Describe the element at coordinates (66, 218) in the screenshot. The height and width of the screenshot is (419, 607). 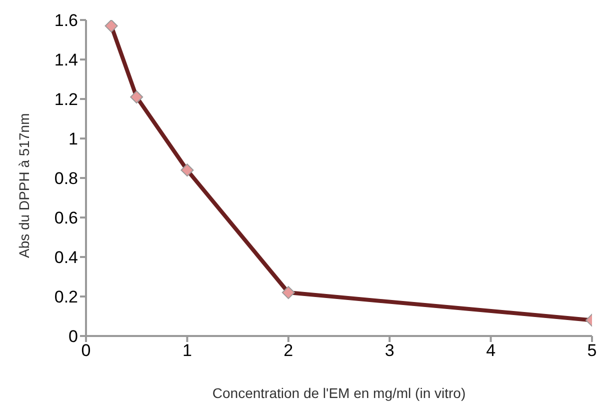
I see `y-tick-label: 0.6` at that location.